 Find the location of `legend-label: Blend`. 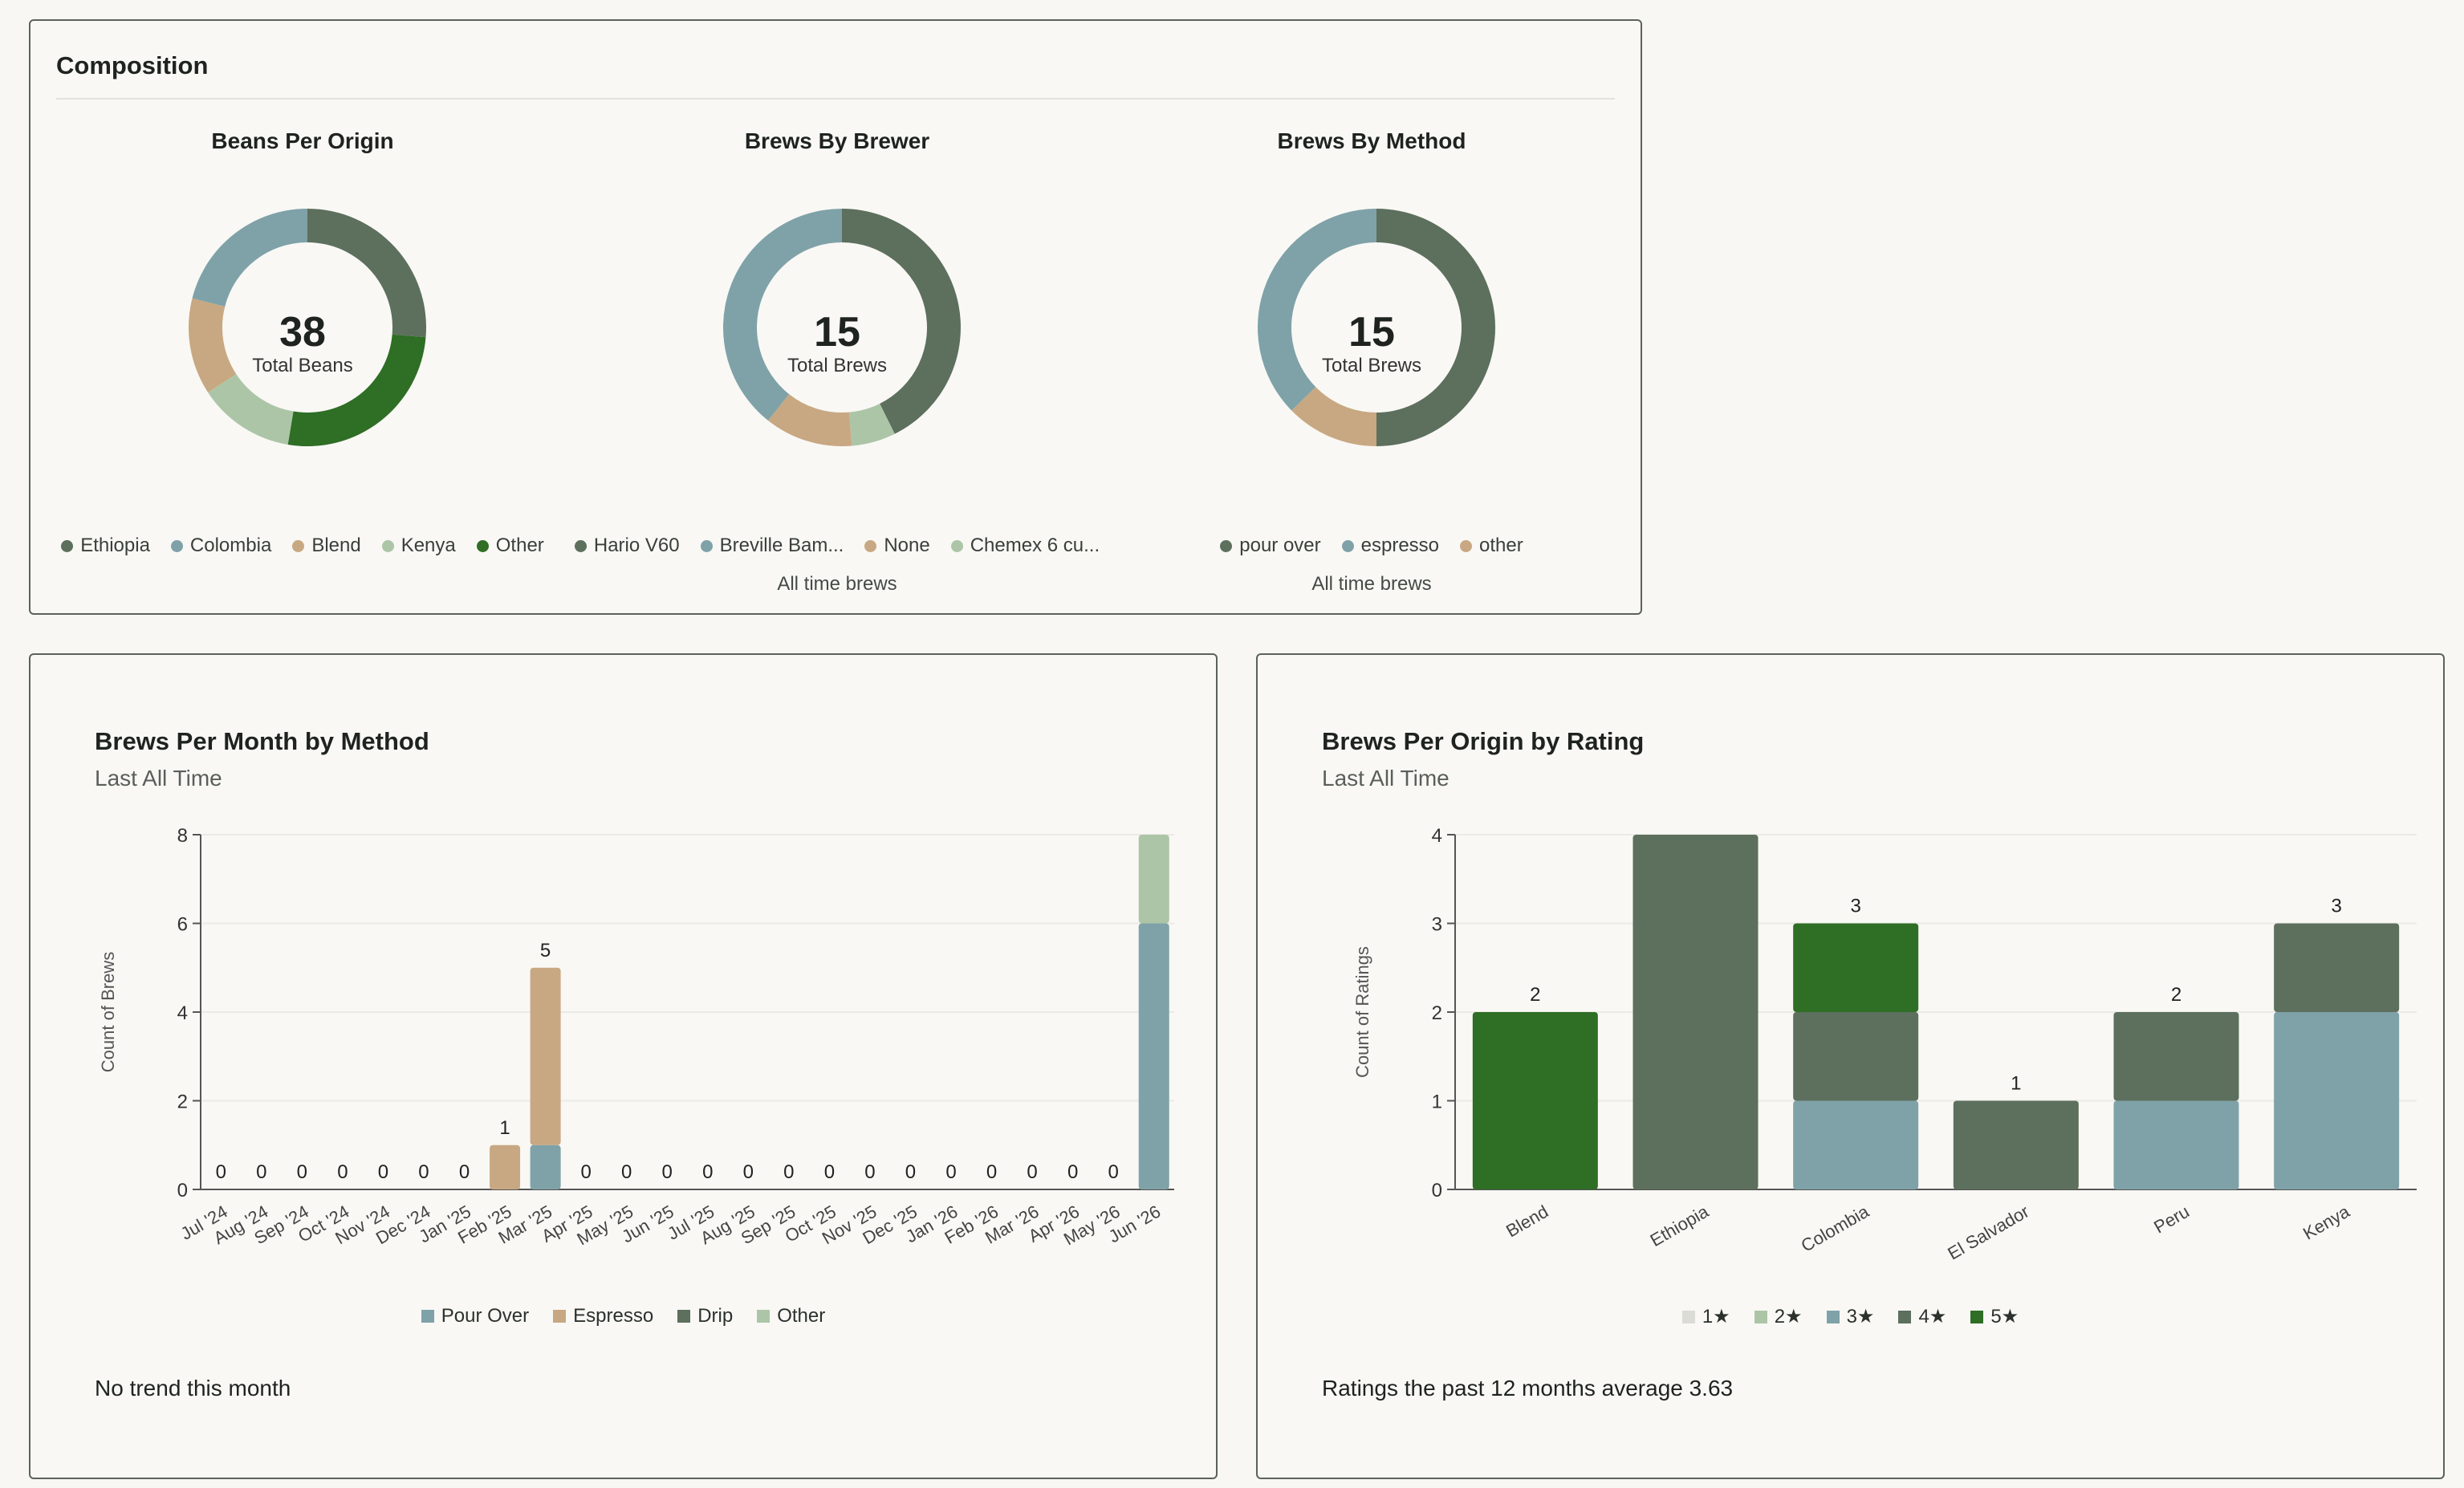

legend-label: Blend is located at coordinates (336, 545).